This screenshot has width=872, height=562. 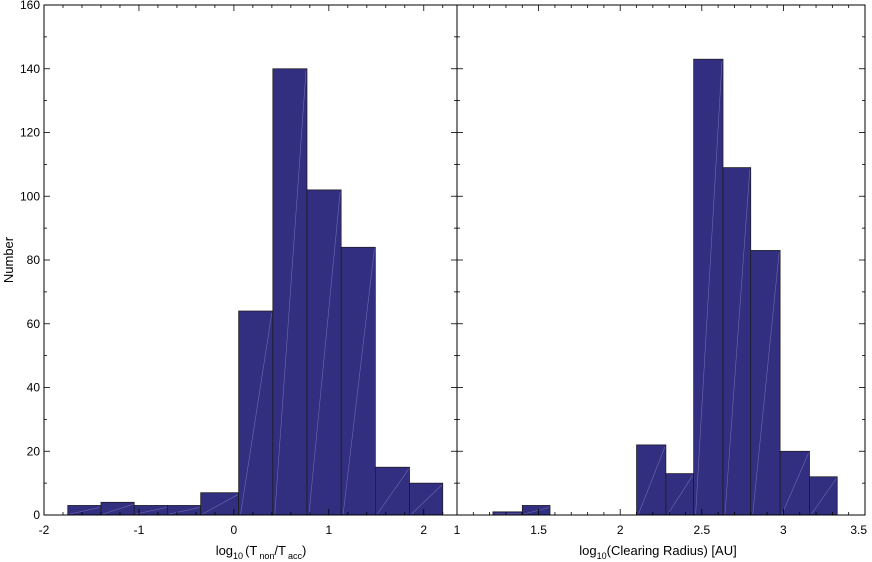 What do you see at coordinates (672, 550) in the screenshot?
I see `right-xlabel-rest: (Clearing Radius) [AU]` at bounding box center [672, 550].